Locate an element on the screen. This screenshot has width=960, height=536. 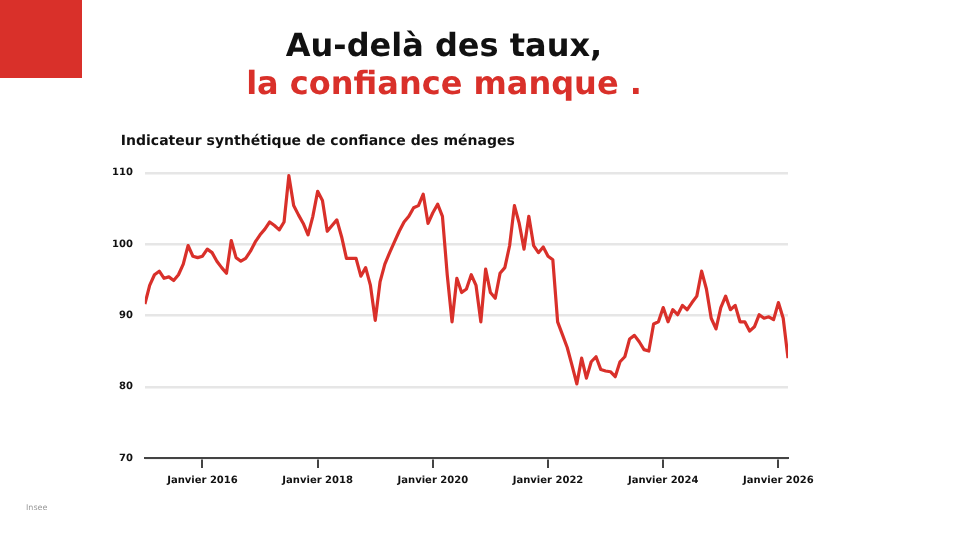
chart-subtitle: la confiance manque . is located at coordinates (444, 82).